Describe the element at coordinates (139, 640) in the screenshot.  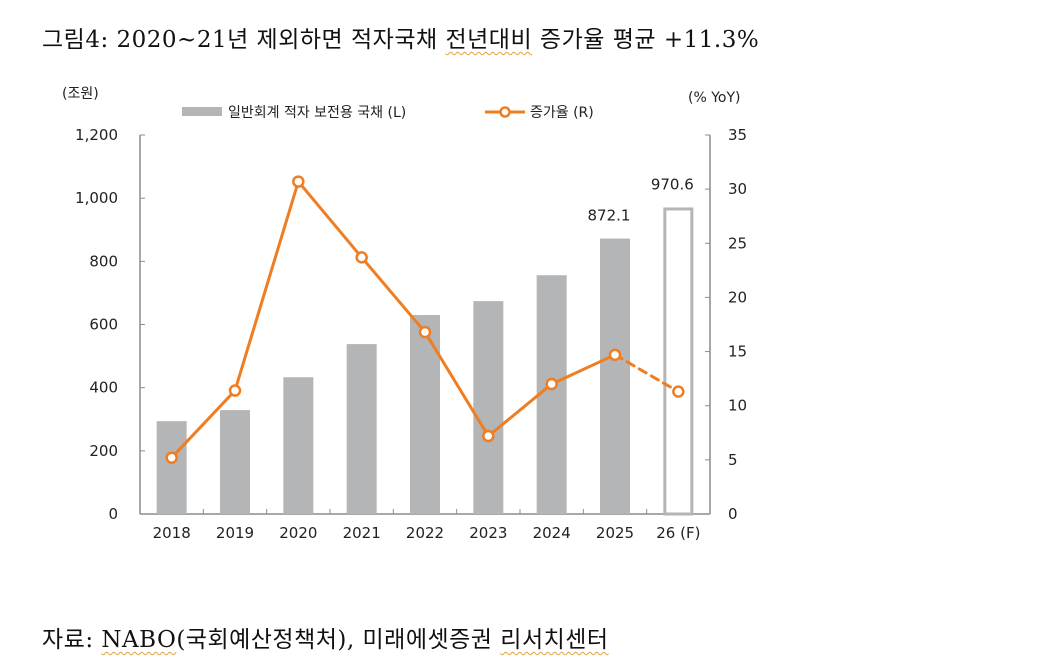
I see `source-nabo: NABO` at that location.